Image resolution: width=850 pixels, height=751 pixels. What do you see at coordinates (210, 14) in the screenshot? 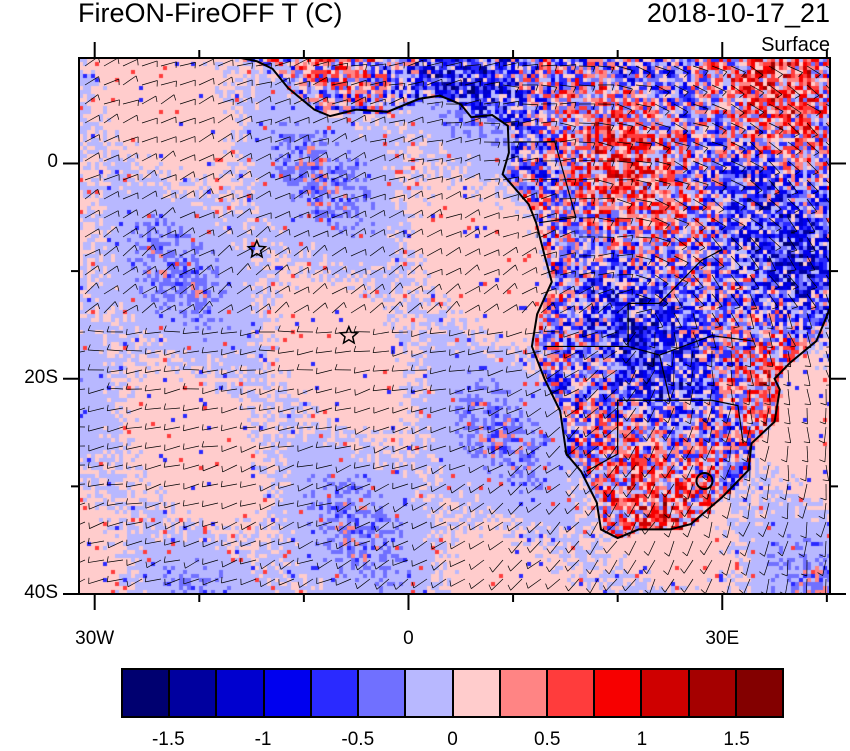
I see `plot-title: FireON-FireOFF T (C)` at bounding box center [210, 14].